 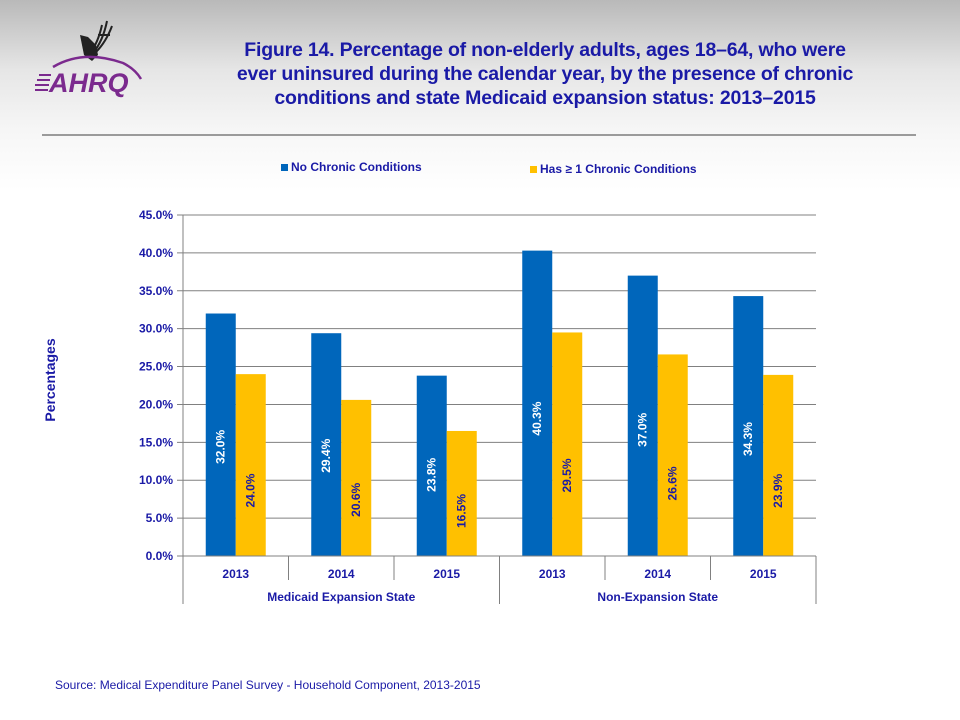 What do you see at coordinates (356, 499) in the screenshot?
I see `data-label: 20.6%` at bounding box center [356, 499].